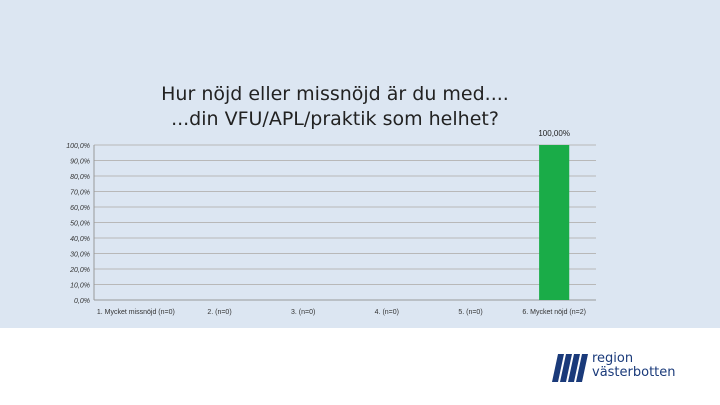 The height and width of the screenshot is (405, 720). Describe the element at coordinates (80, 162) in the screenshot. I see `y-tick-label: 90,0%` at that location.